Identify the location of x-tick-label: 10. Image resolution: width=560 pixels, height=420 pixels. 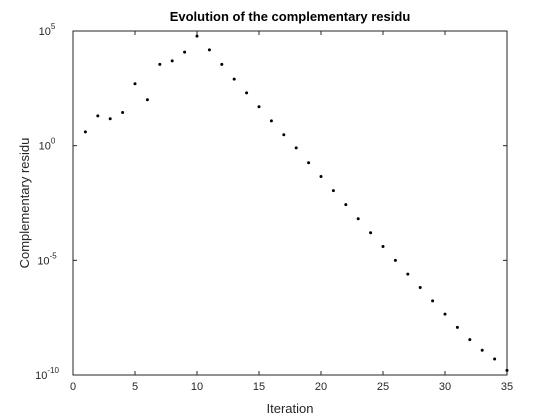
(197, 387).